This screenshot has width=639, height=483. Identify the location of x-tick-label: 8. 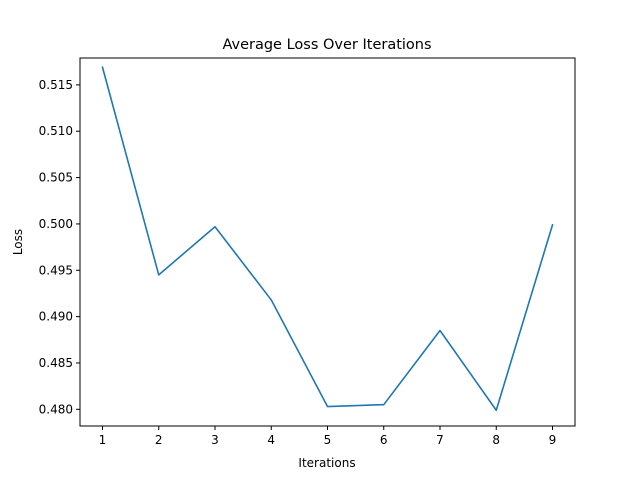
(496, 440).